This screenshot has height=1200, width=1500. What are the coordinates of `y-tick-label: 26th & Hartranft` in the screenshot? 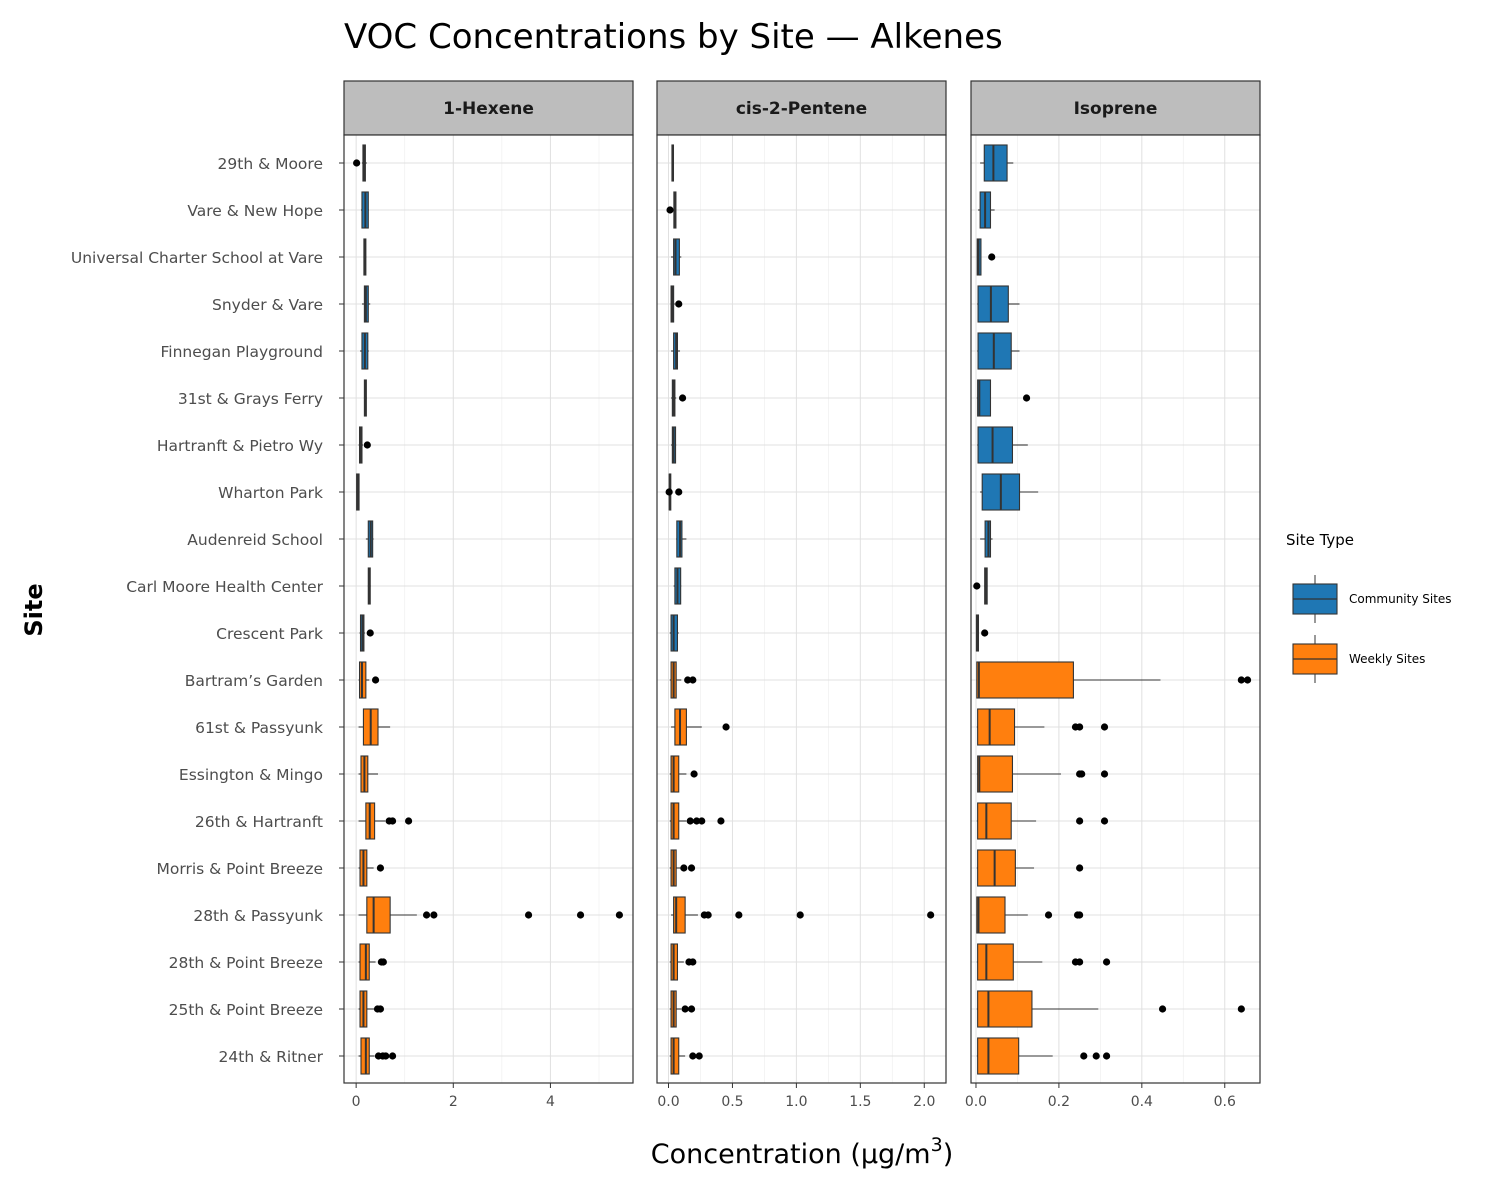 It's located at (259, 822).